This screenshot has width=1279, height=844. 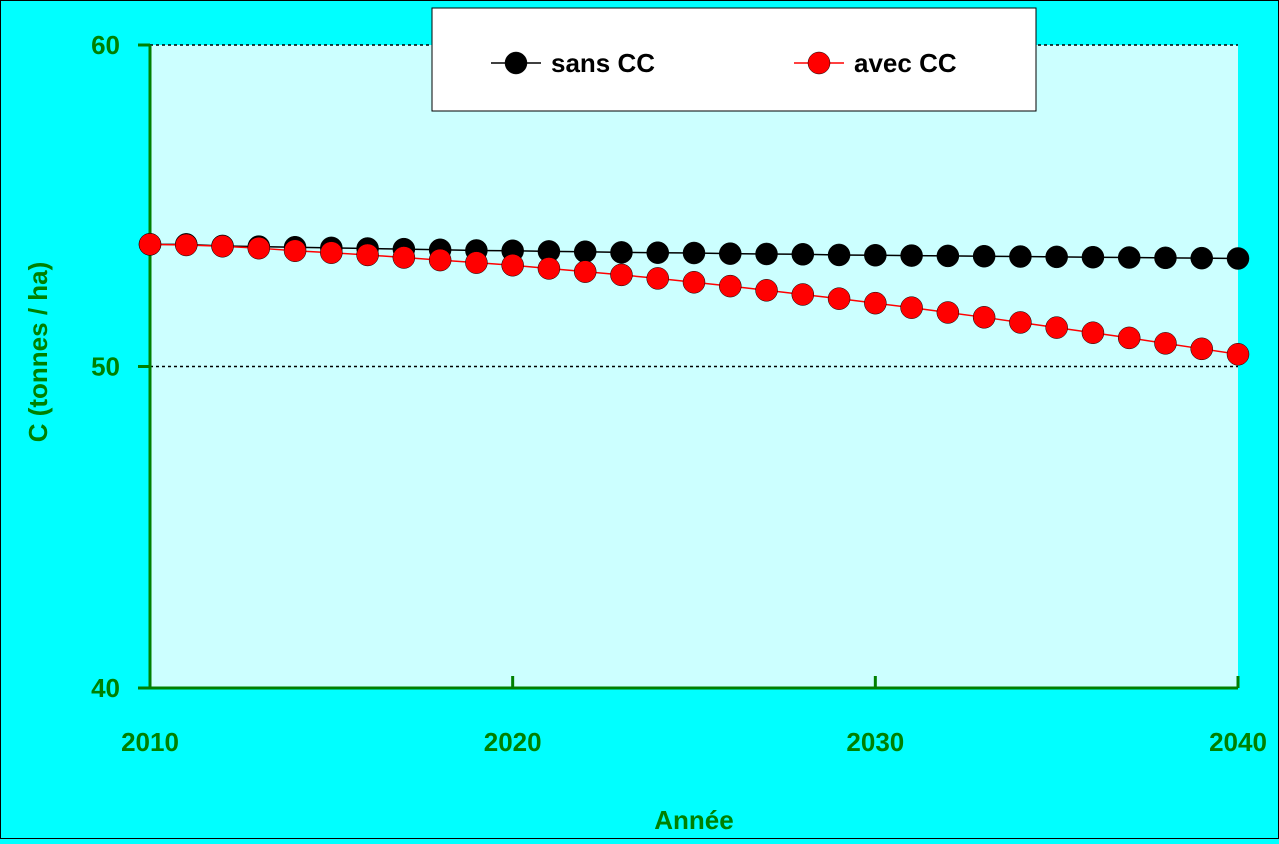 What do you see at coordinates (1056, 257) in the screenshot?
I see `data-point-sans-cc-2035` at bounding box center [1056, 257].